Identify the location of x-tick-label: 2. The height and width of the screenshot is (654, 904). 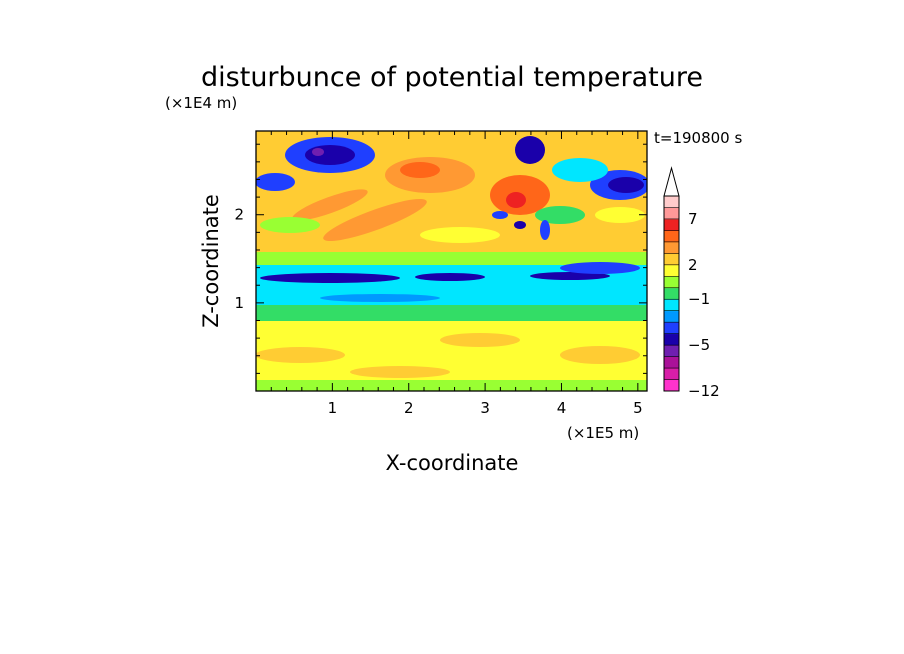
(409, 408).